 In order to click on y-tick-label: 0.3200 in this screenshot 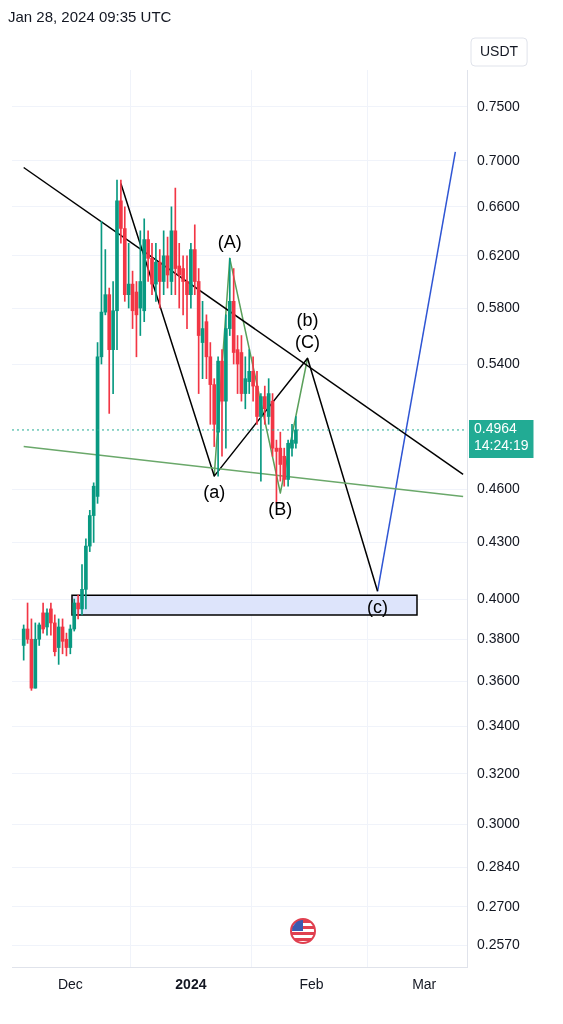, I will do `click(499, 772)`.